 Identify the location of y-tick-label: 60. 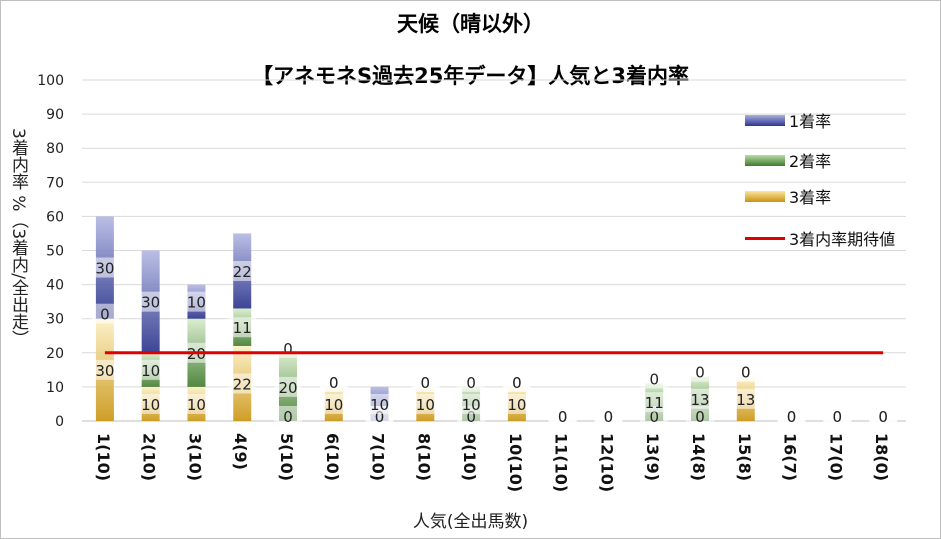
(55, 217).